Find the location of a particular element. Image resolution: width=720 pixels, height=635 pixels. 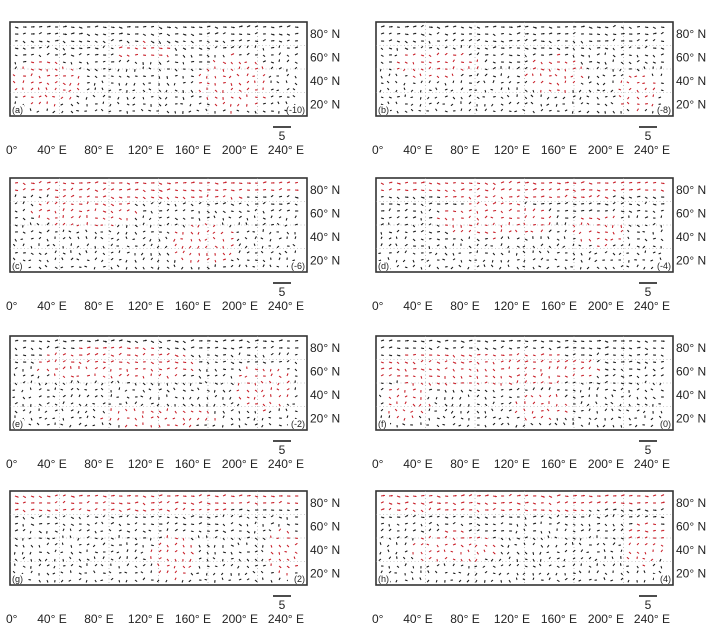

longitude-tick-label: 240° E is located at coordinates (652, 306).